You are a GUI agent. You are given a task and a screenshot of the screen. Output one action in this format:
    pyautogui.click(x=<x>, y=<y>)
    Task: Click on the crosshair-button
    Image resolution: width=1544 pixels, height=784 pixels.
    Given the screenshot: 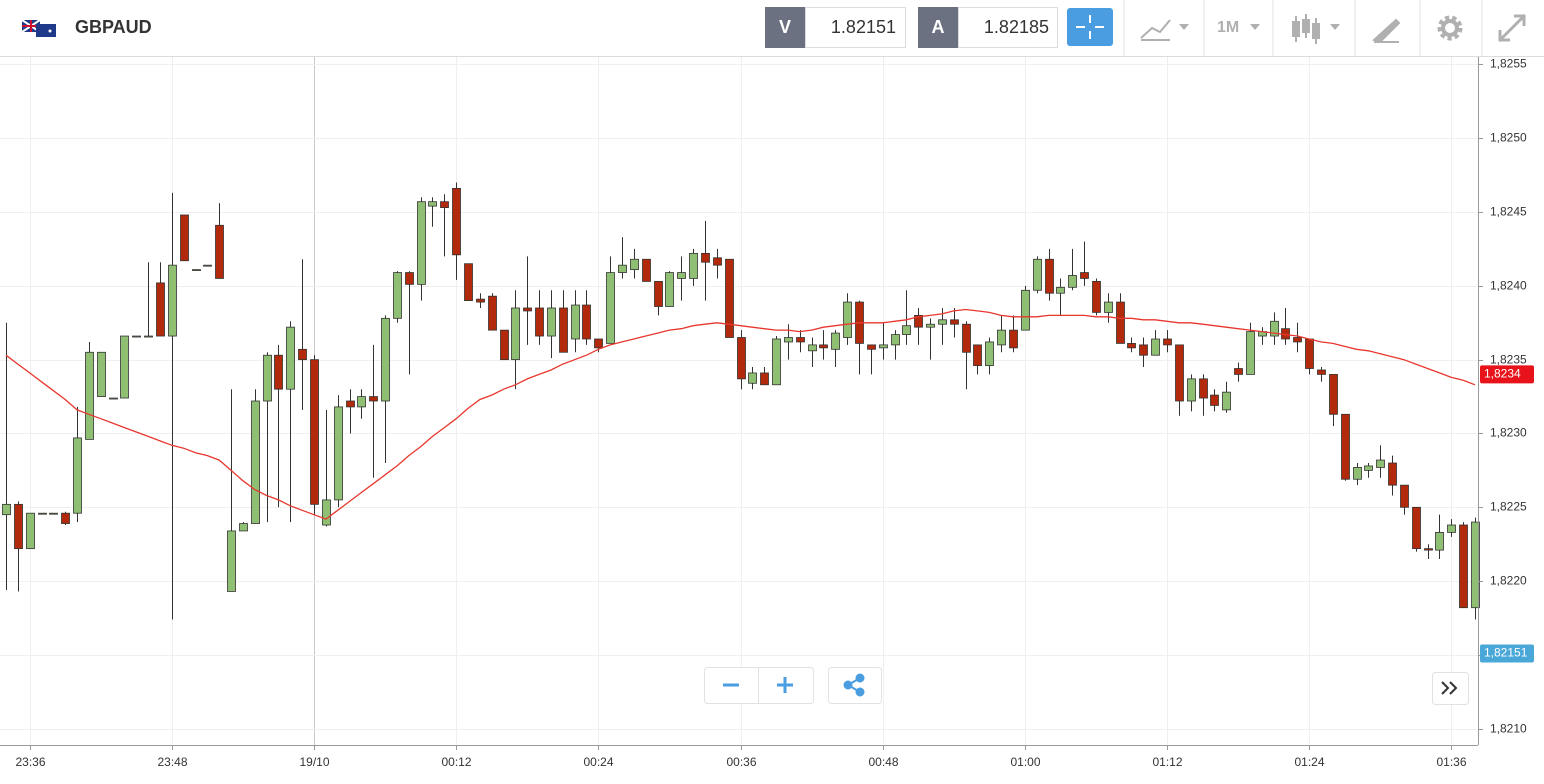 What is the action you would take?
    pyautogui.click(x=1090, y=27)
    